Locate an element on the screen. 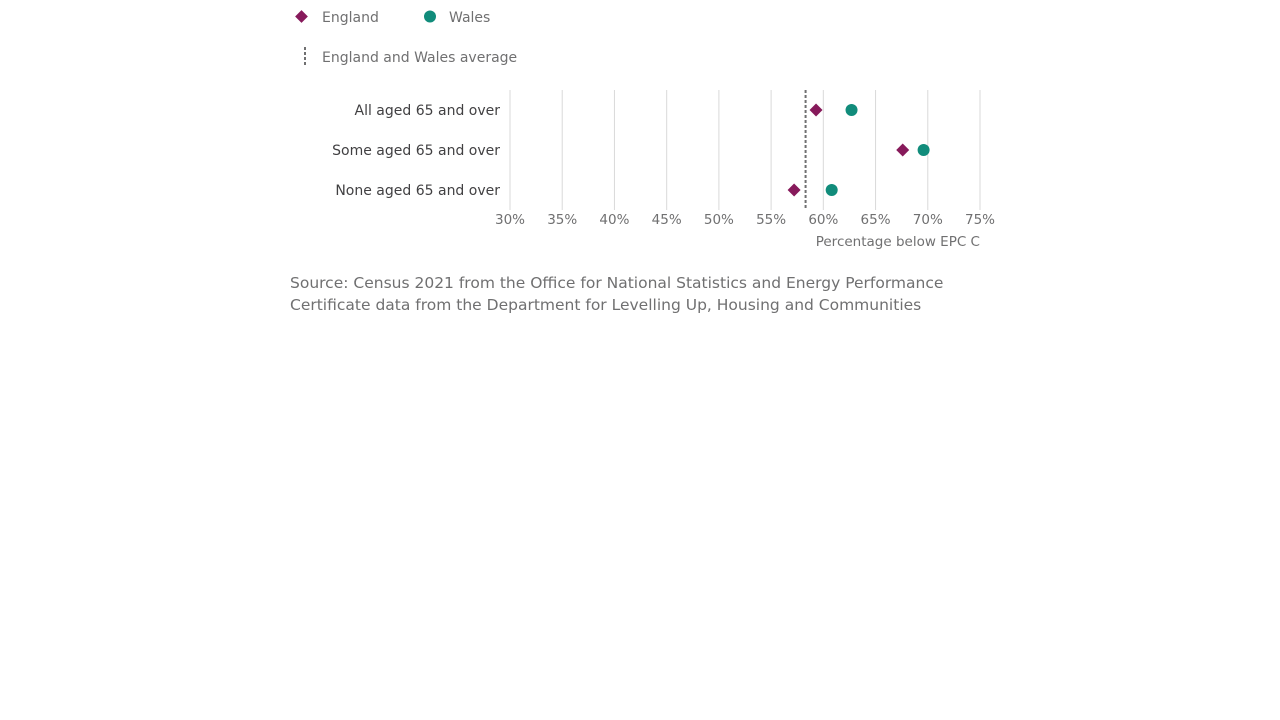  data-markers is located at coordinates (858, 150).